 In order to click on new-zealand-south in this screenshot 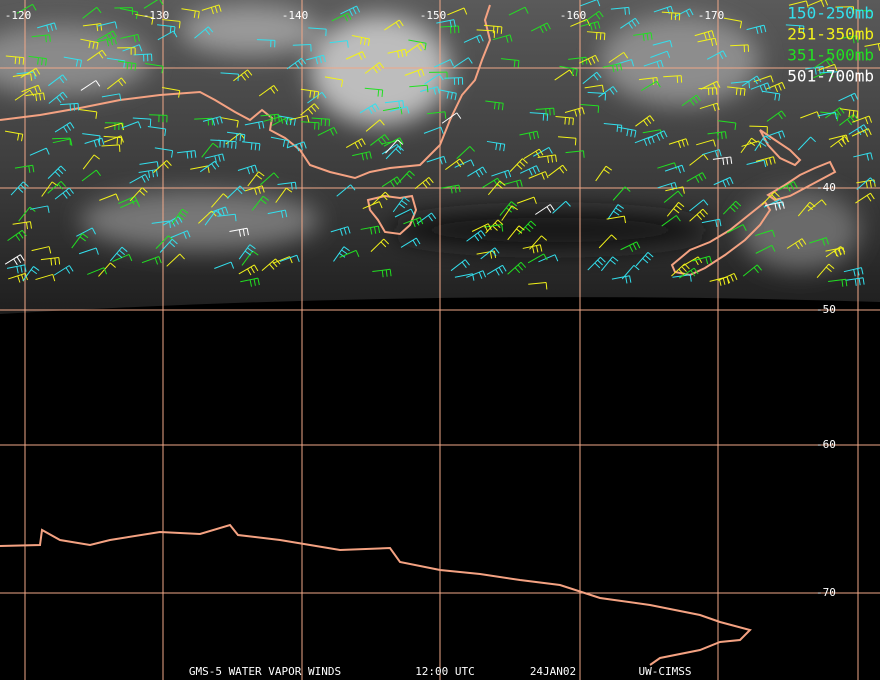, I will do `click(721, 238)`.